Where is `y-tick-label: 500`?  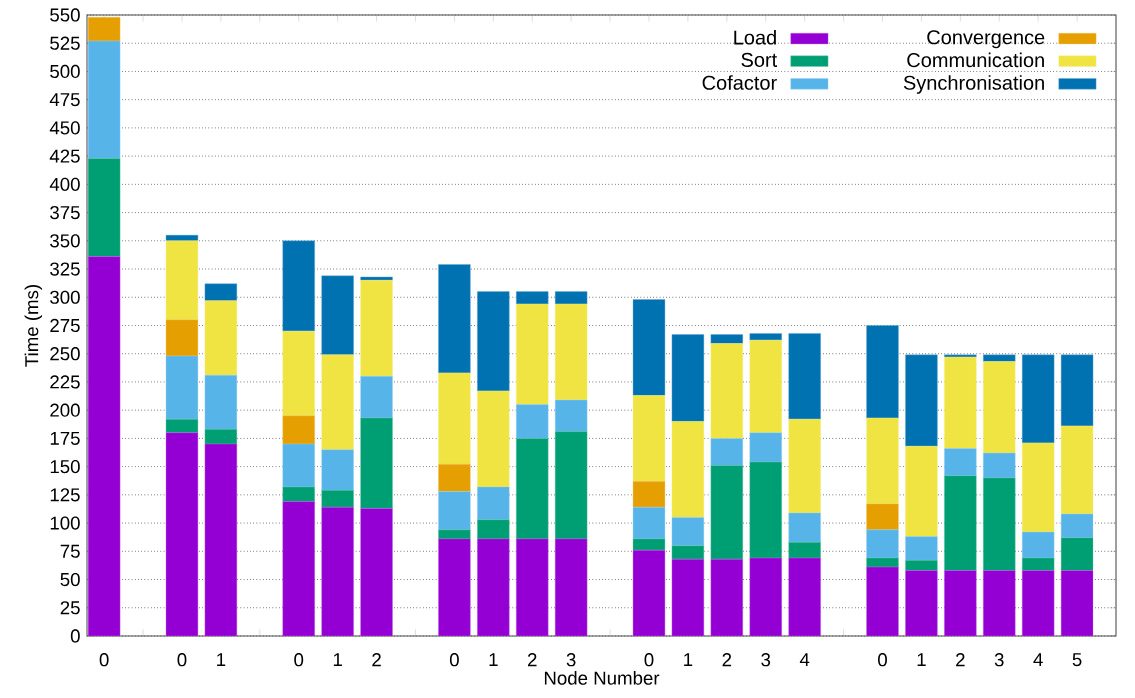
y-tick-label: 500 is located at coordinates (65, 71).